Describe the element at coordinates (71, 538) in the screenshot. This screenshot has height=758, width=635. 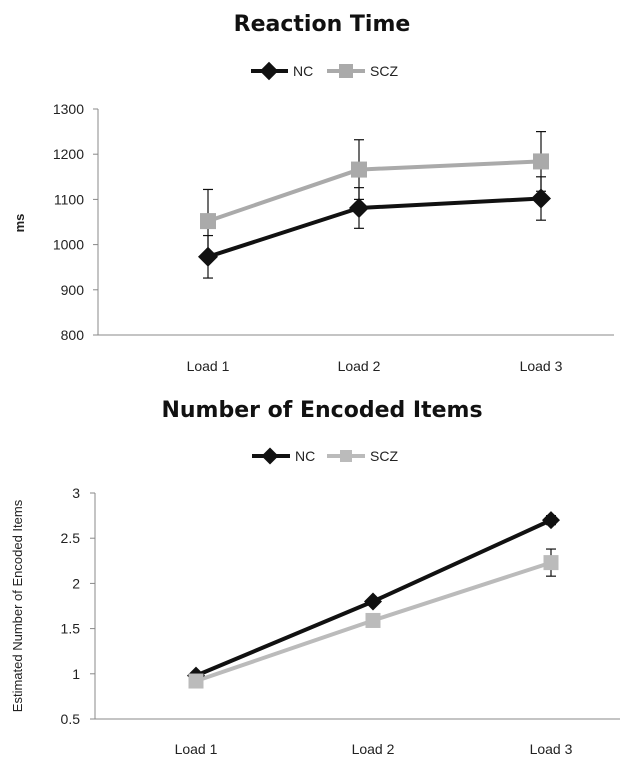
I see `y-tick-label: 2.5` at that location.